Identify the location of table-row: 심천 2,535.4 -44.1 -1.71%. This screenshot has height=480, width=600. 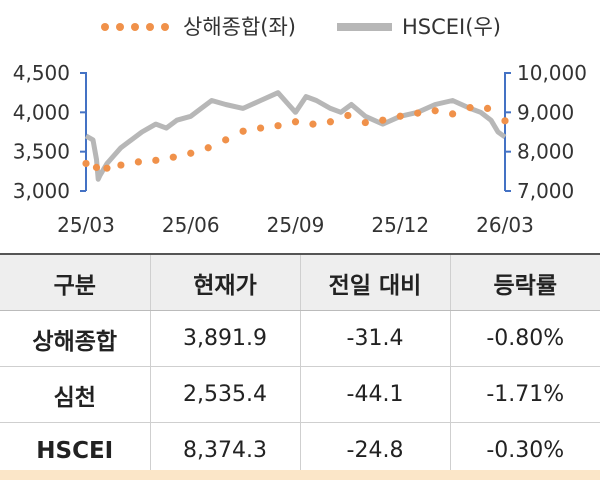
(300, 394).